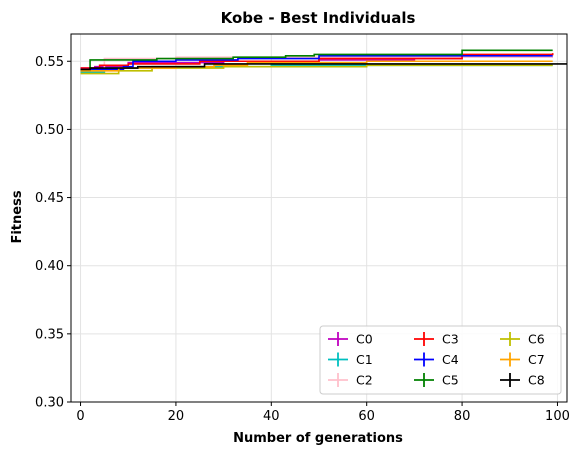  I want to click on series-line-c5, so click(316, 60).